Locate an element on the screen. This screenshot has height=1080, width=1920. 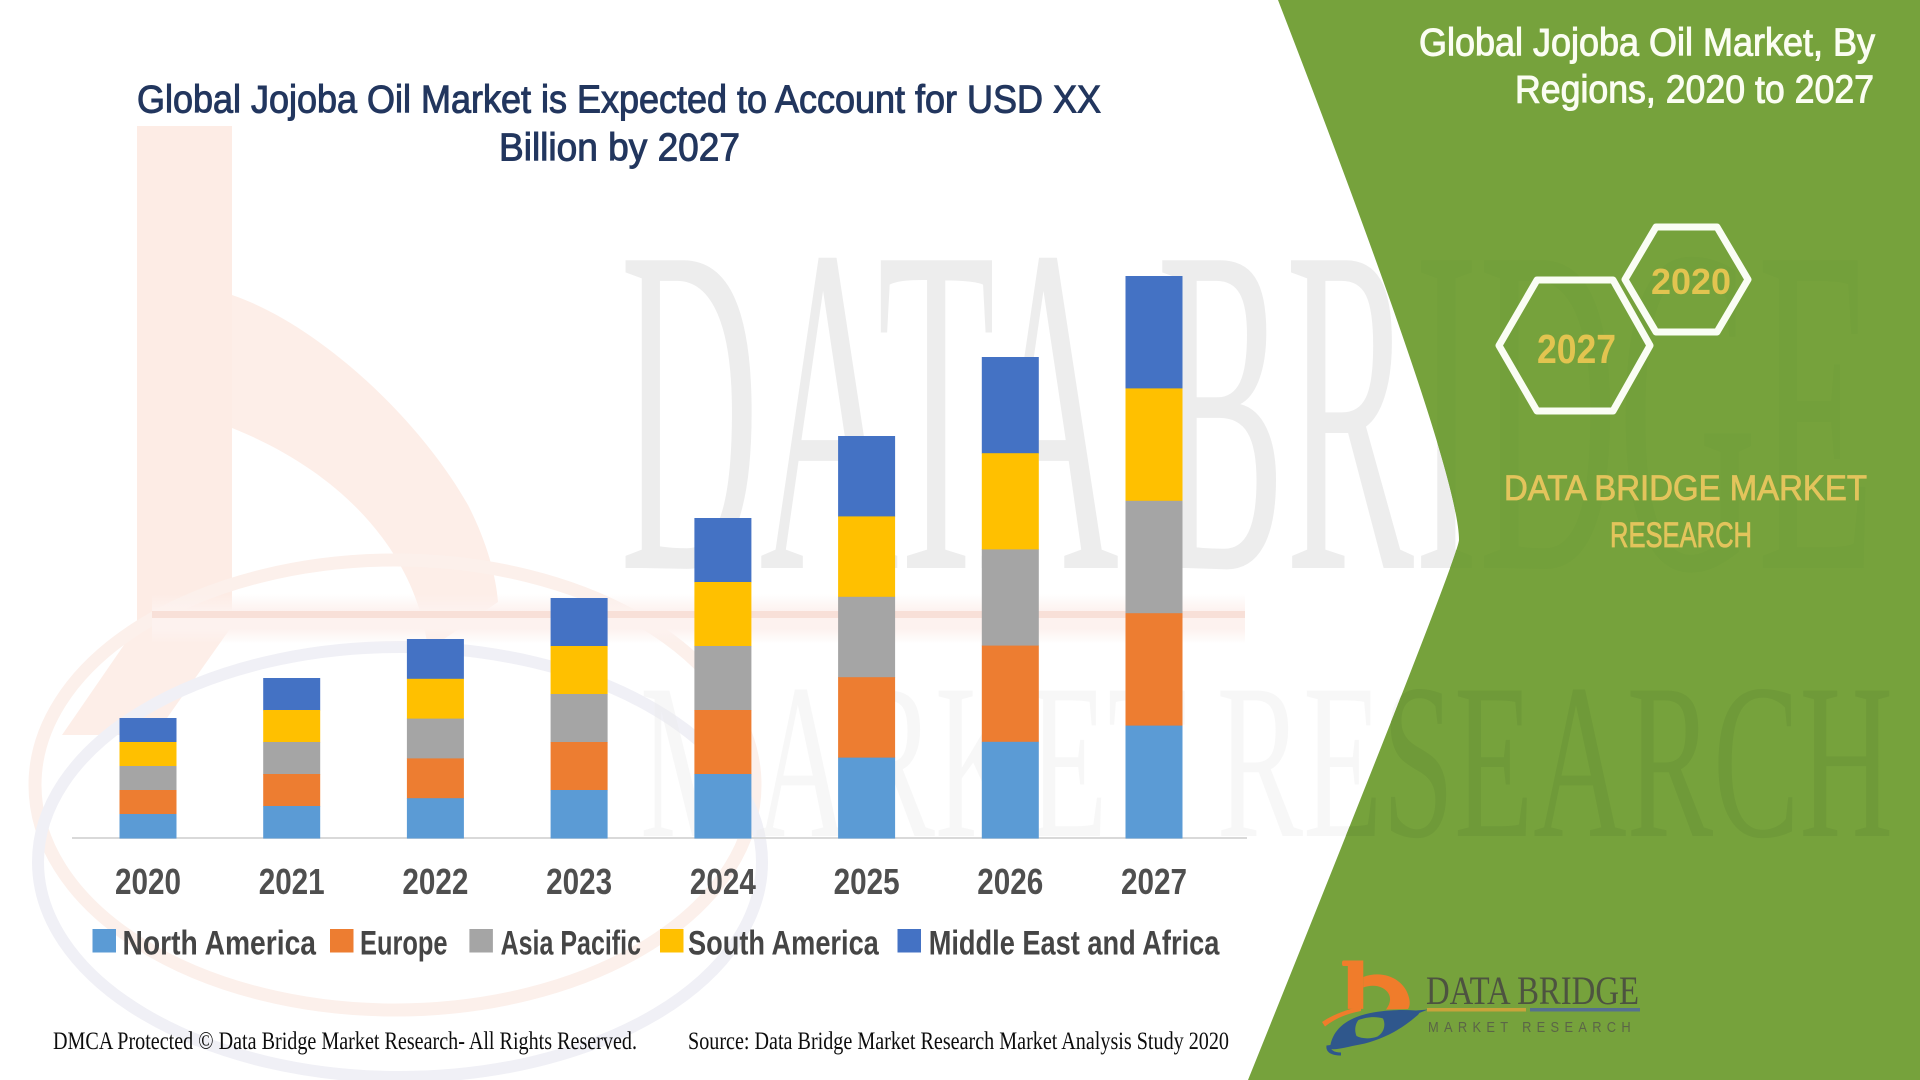
svg-text: 2025 is located at coordinates (867, 881).